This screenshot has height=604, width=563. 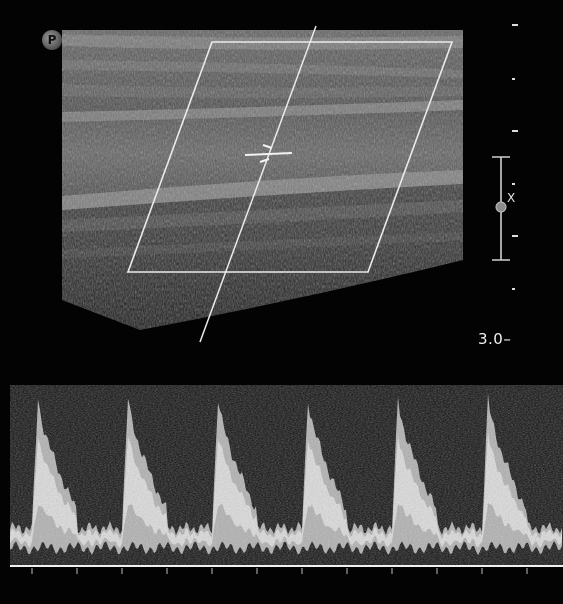 What do you see at coordinates (501, 208) in the screenshot?
I see `focal-zone-marker` at bounding box center [501, 208].